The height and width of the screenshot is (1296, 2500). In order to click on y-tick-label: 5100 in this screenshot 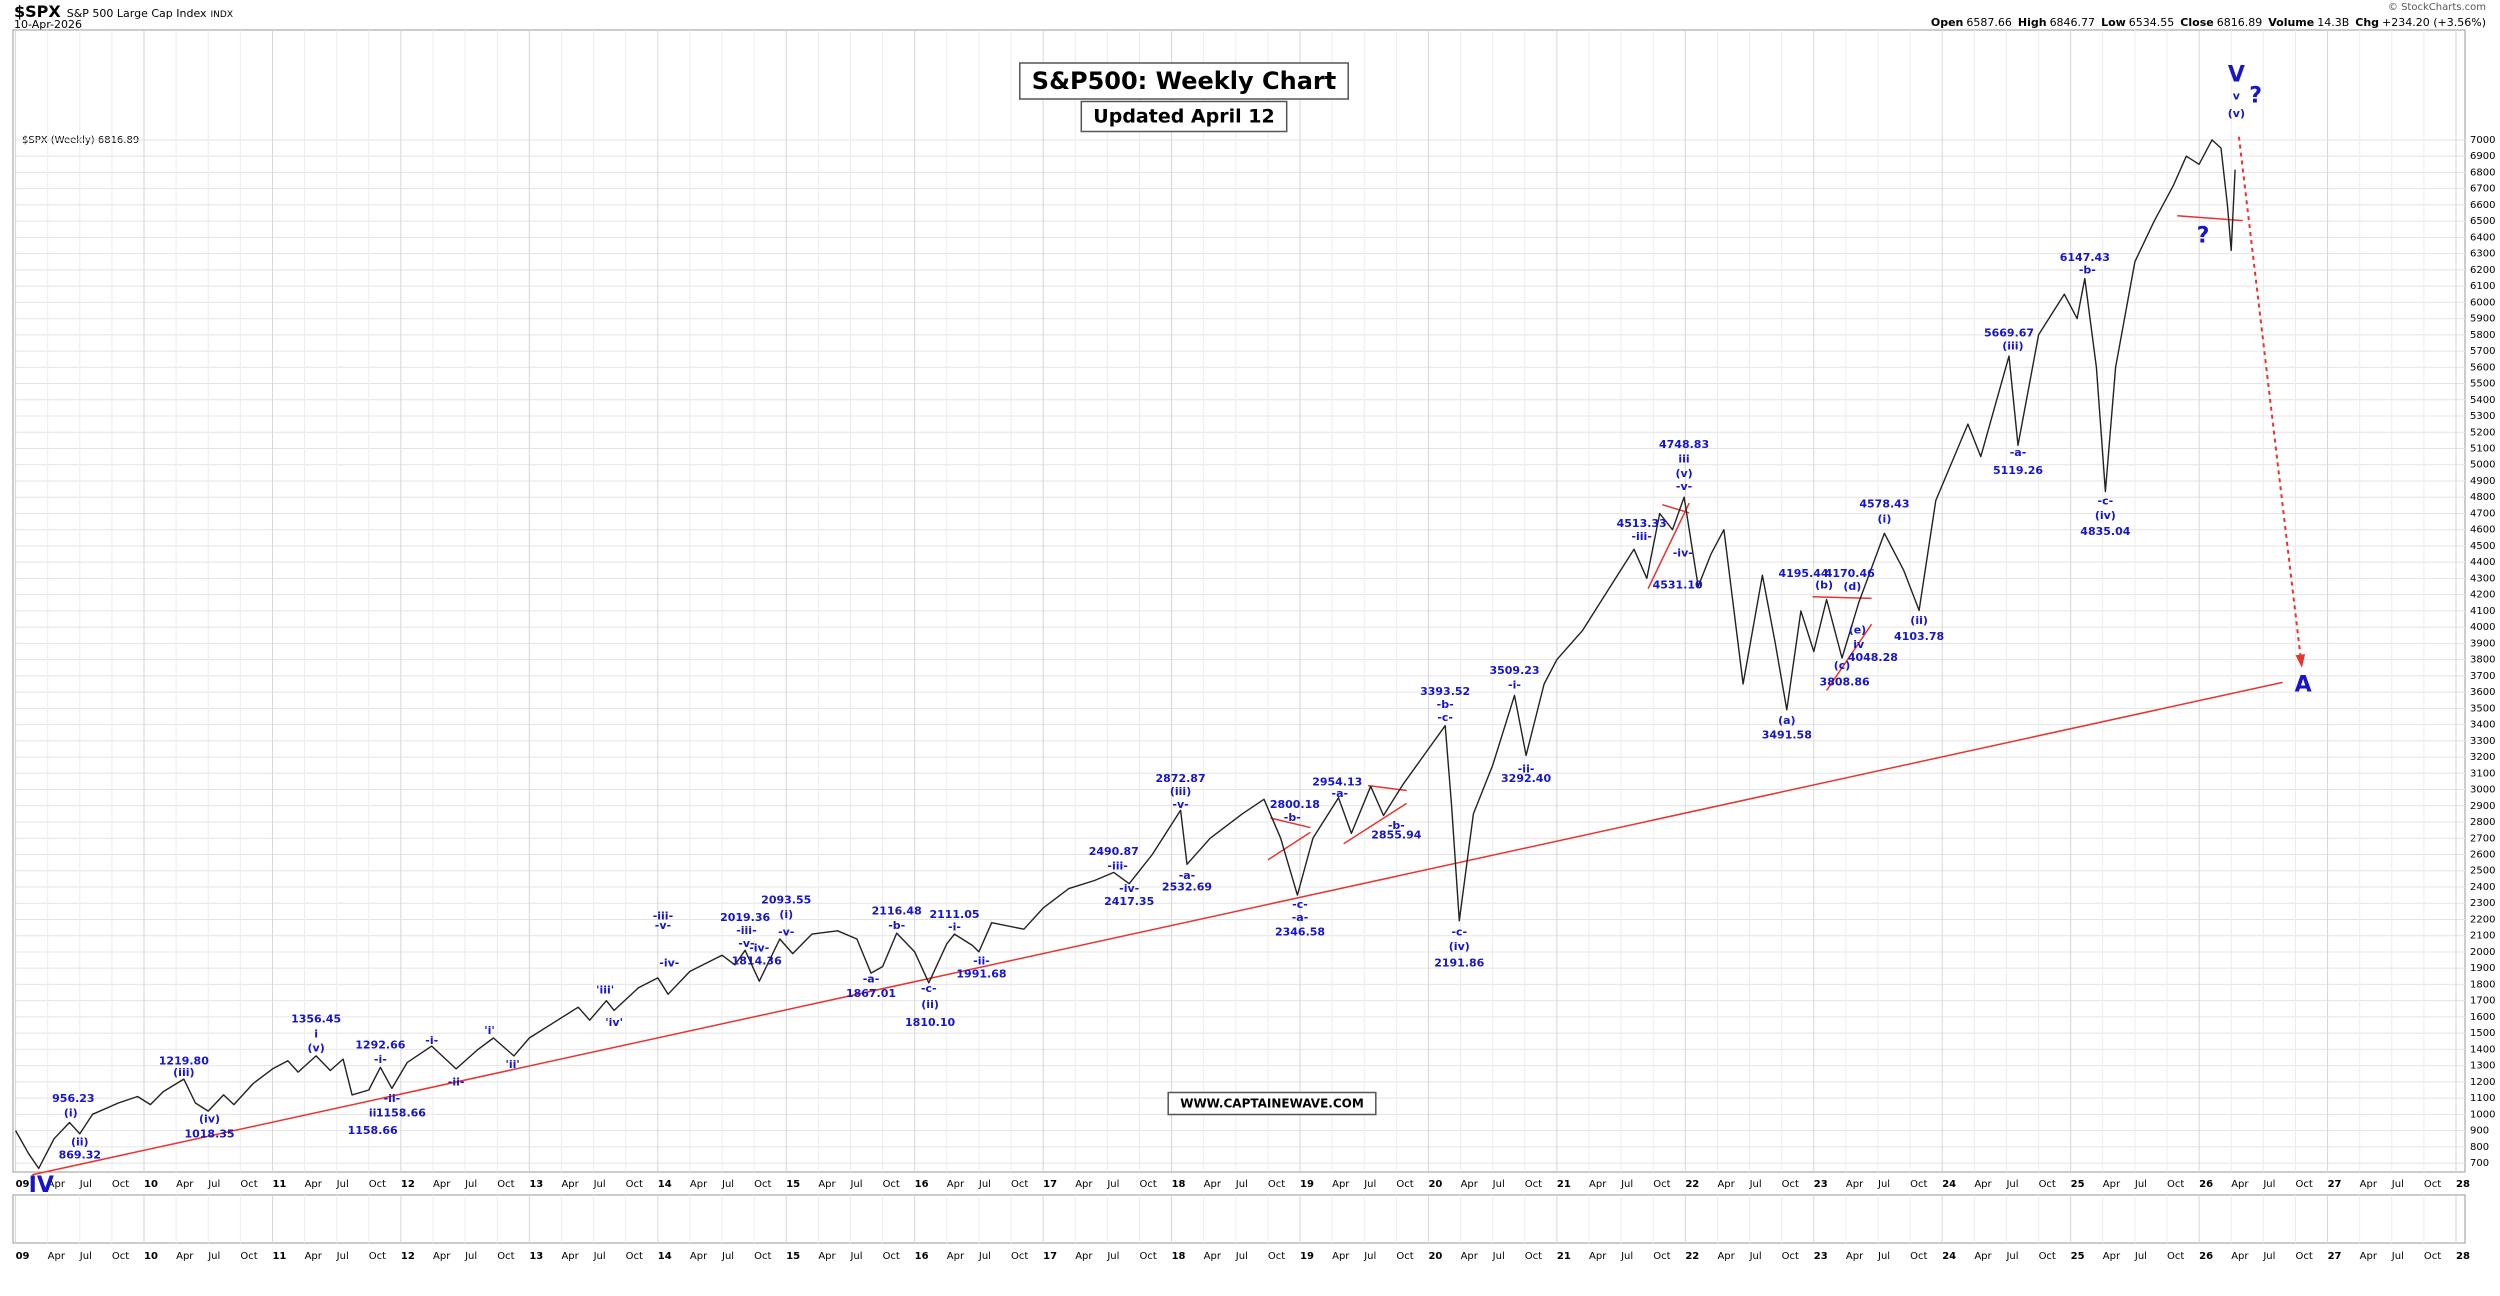, I will do `click(2482, 449)`.